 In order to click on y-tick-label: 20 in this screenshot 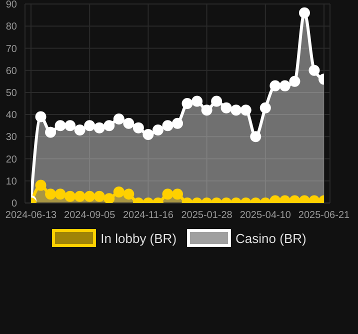, I will do `click(12, 160)`.